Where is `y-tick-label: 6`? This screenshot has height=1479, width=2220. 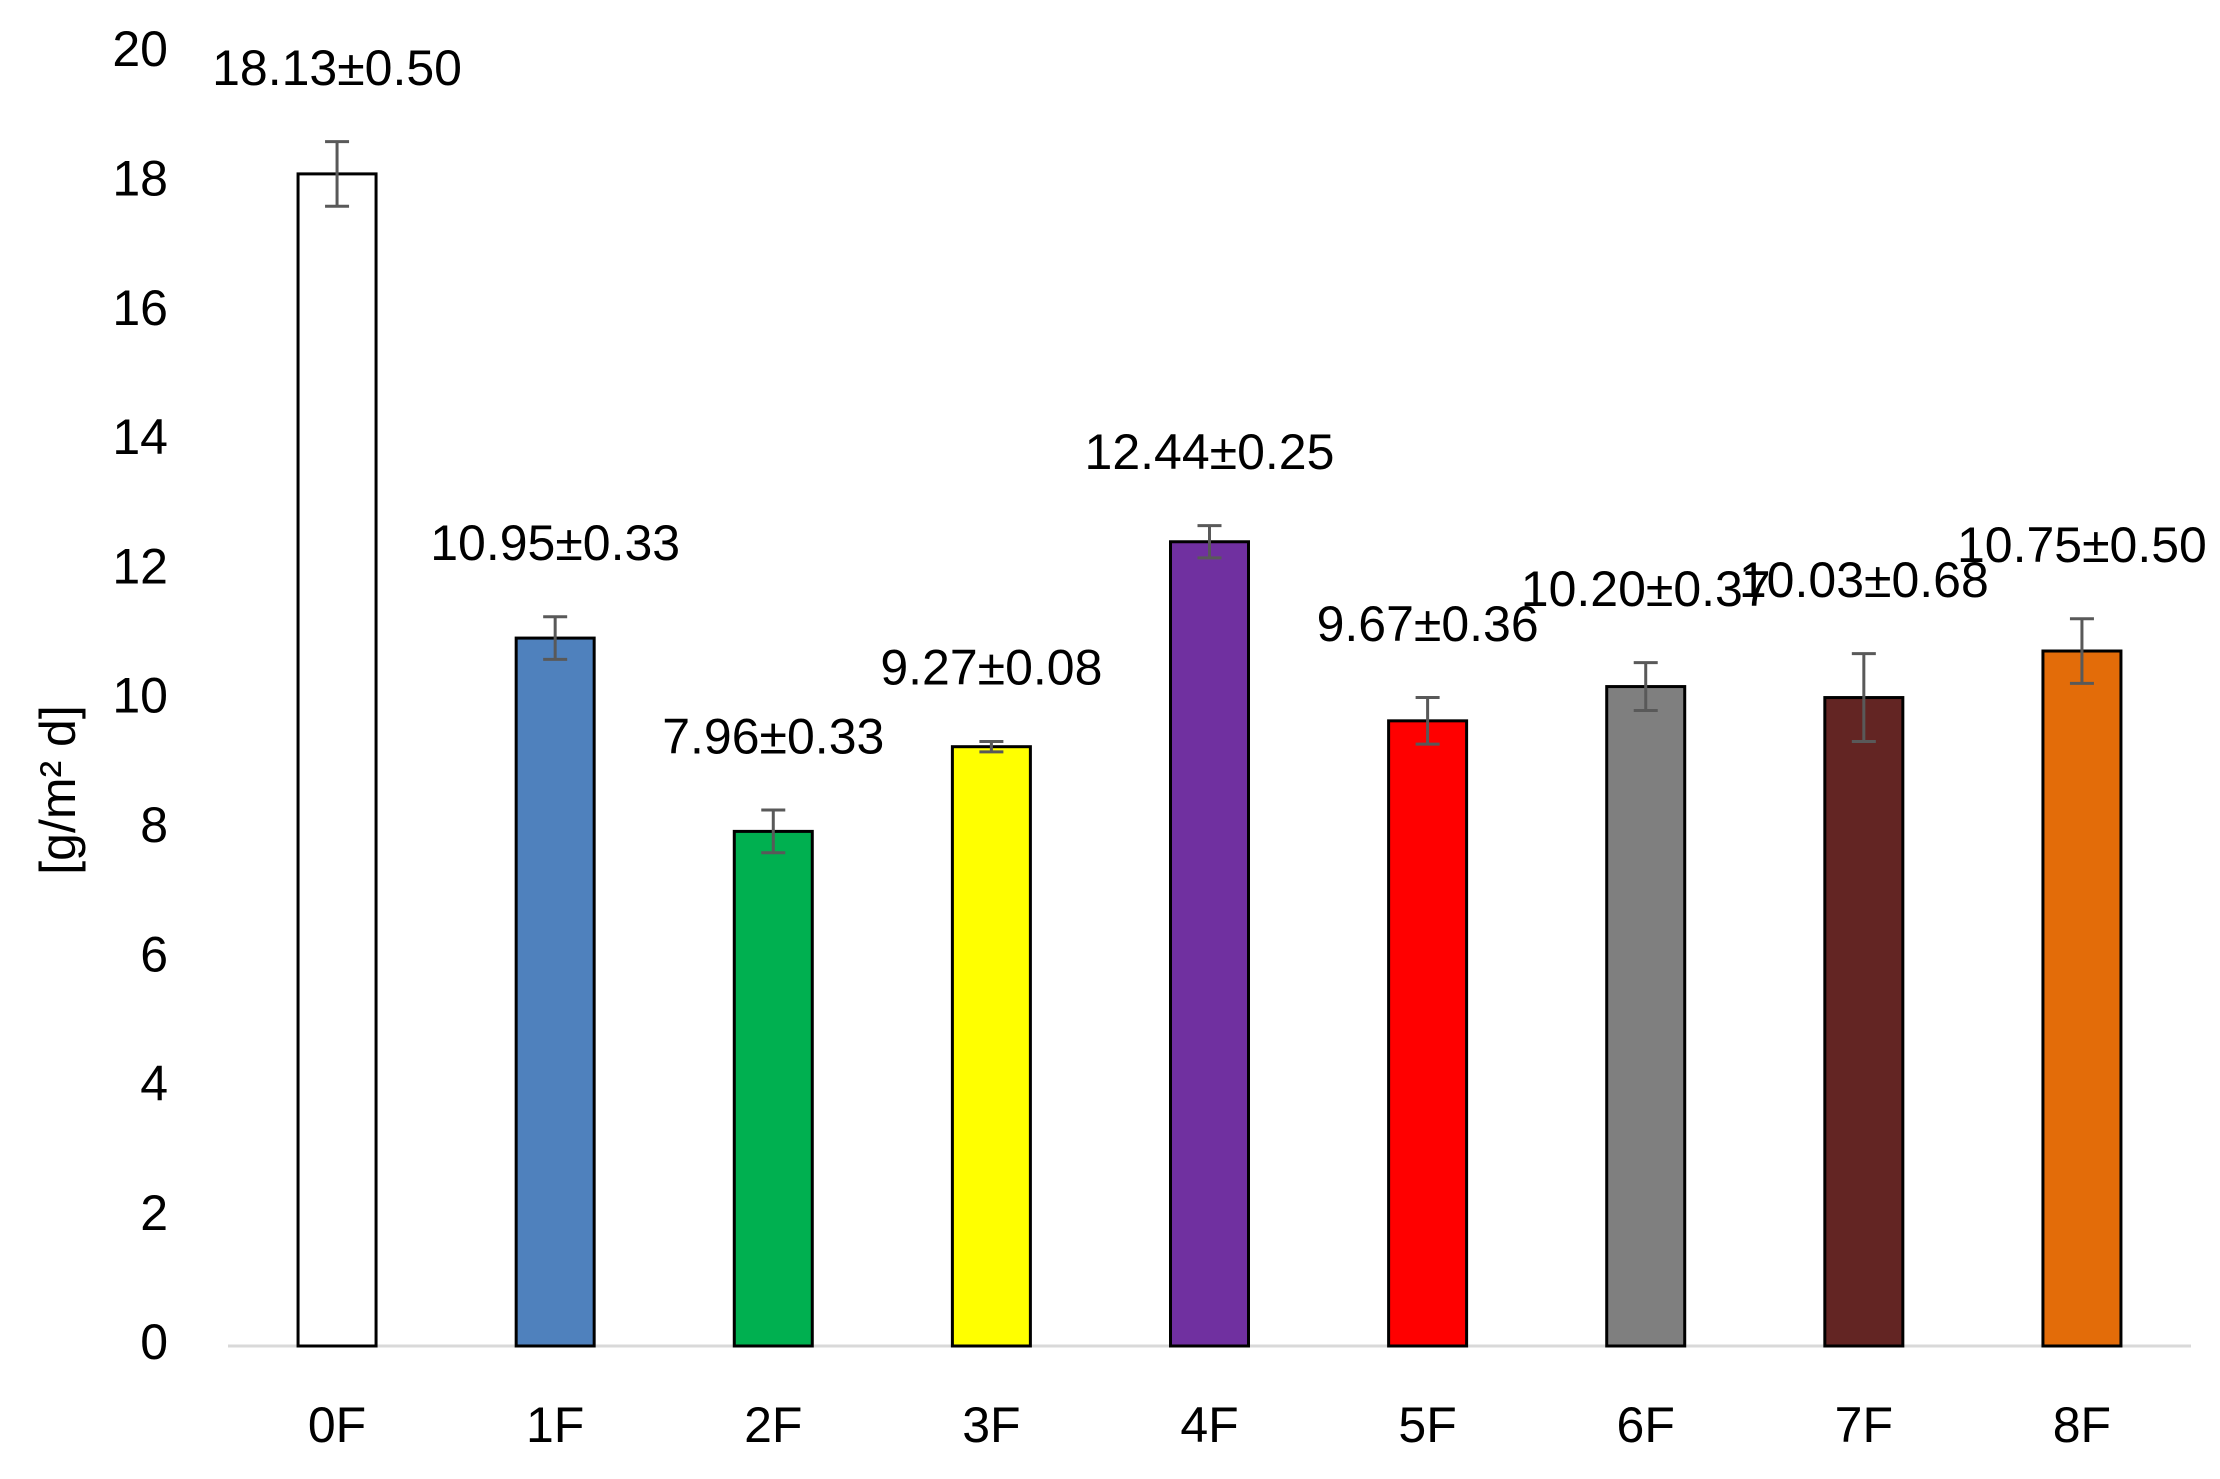 y-tick-label: 6 is located at coordinates (154, 954).